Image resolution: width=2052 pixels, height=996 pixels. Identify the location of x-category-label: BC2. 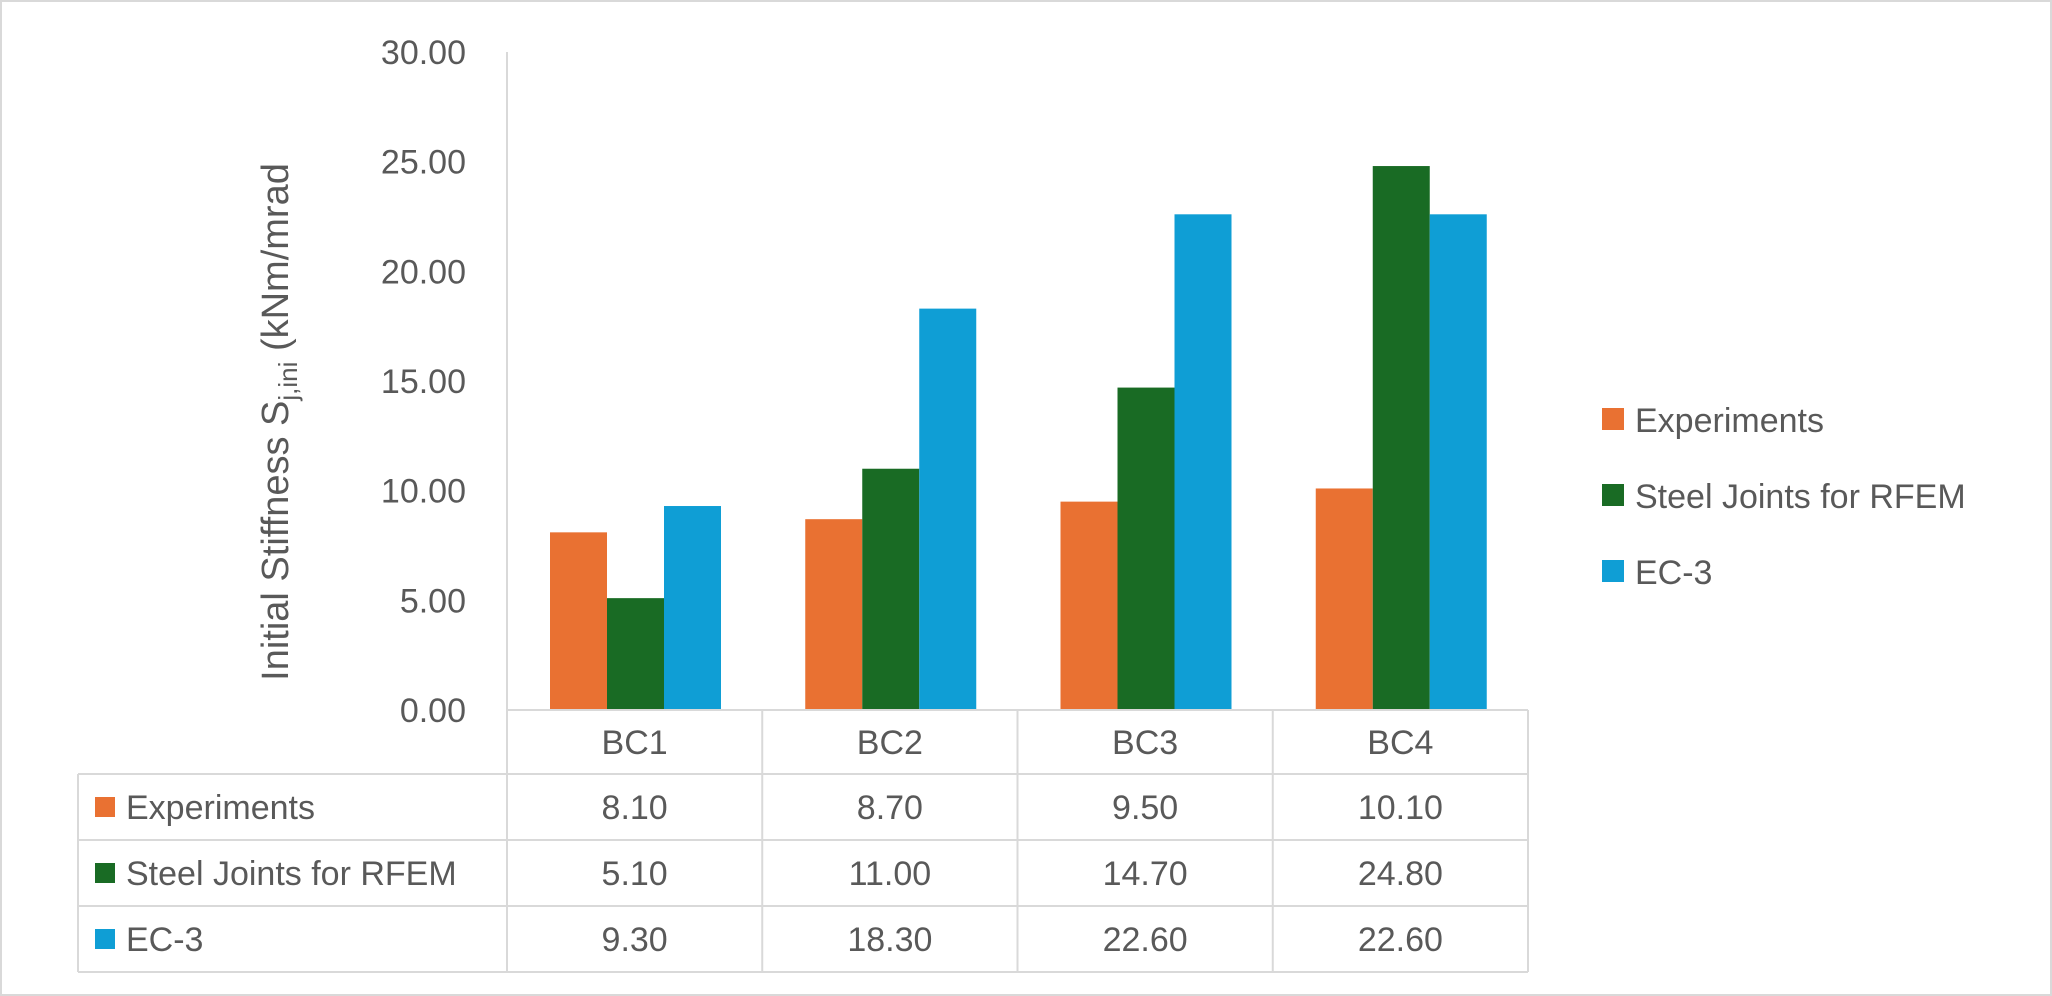
(890, 743).